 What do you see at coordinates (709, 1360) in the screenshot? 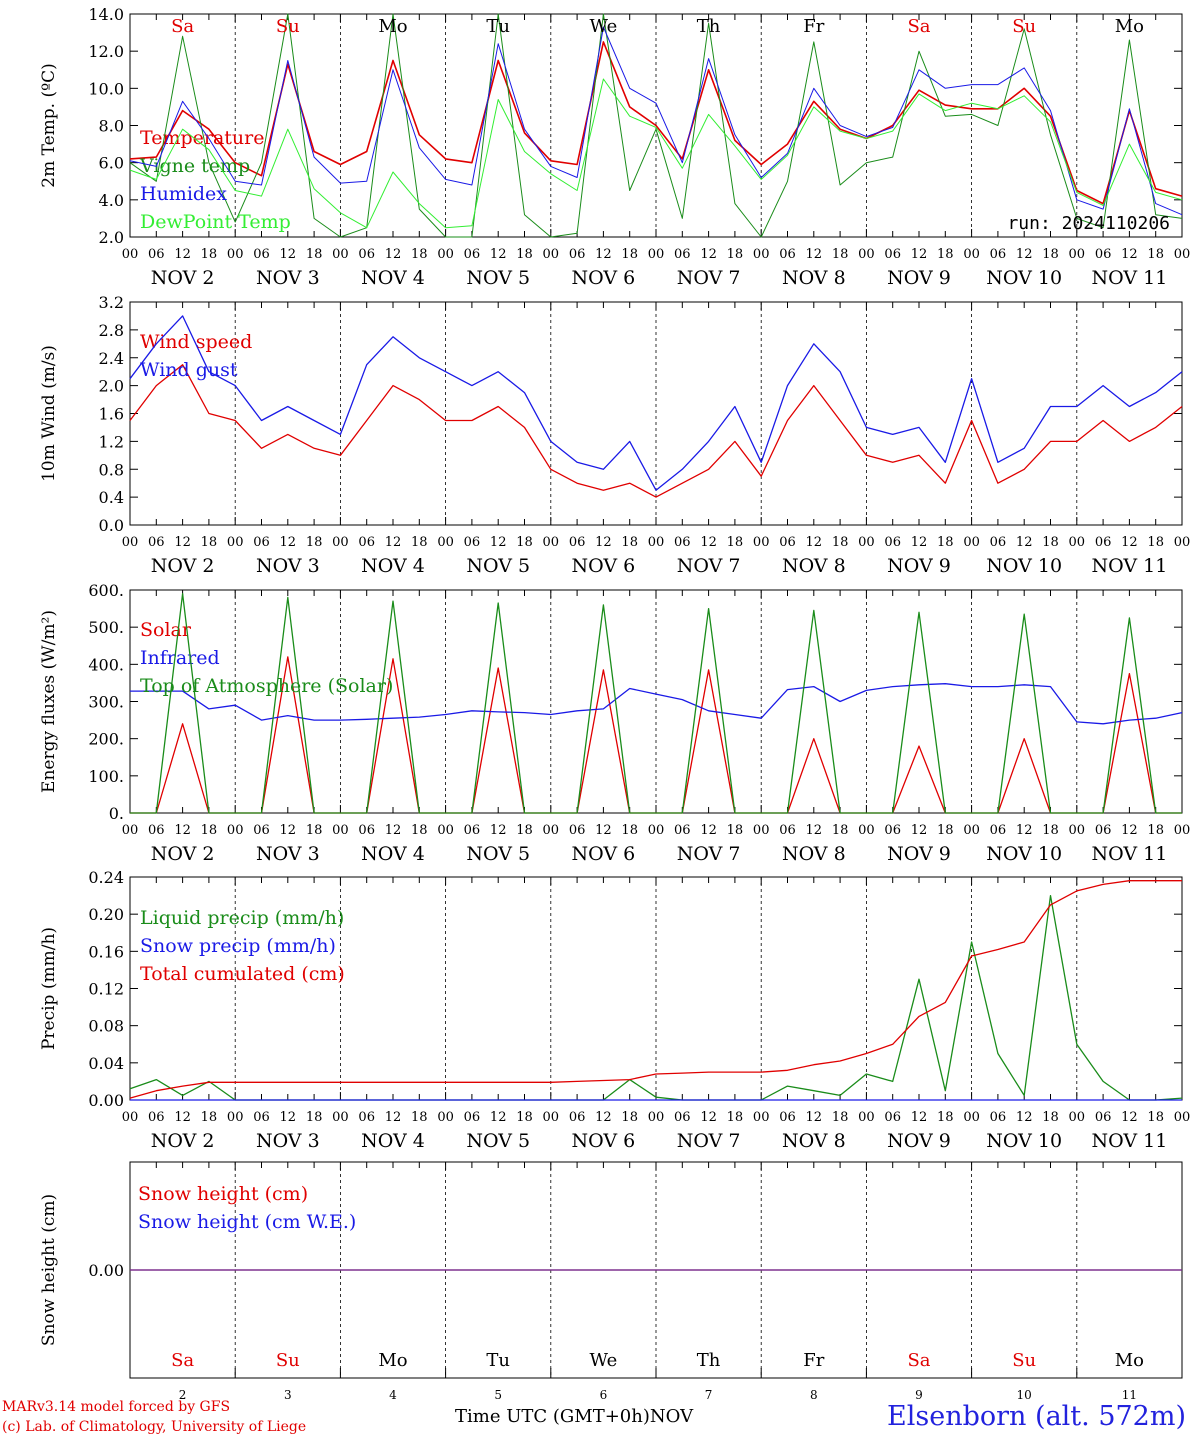
I see `day-of-week-bottom: Th` at bounding box center [709, 1360].